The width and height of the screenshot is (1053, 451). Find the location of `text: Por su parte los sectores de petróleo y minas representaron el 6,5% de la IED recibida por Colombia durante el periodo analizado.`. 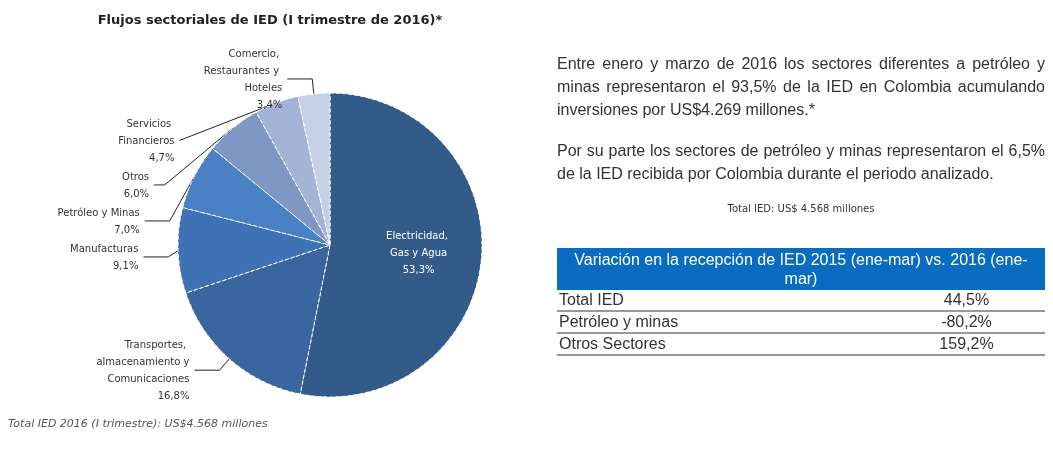

text: Por su parte los sectores de petróleo y minas representaron el 6,5% de la IED recibida por Colombia durante el periodo analizado. is located at coordinates (801, 162).